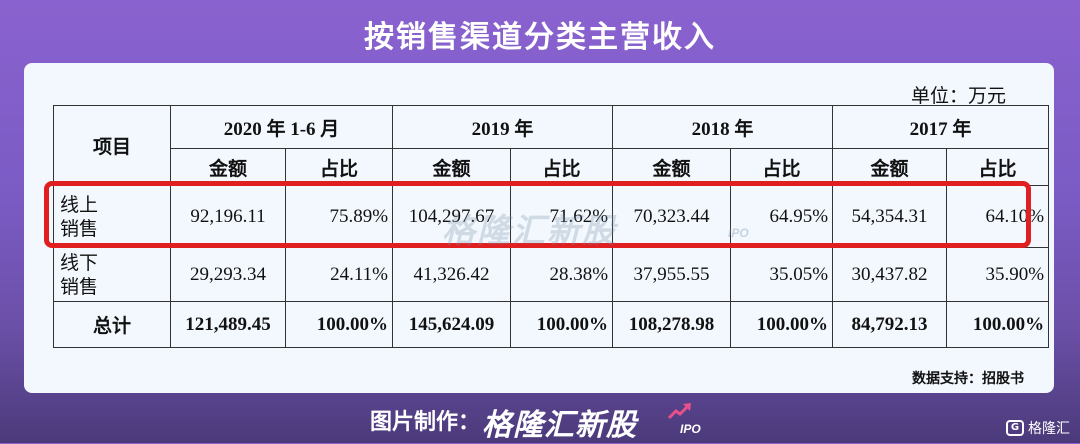  I want to click on period-header: 2019 年, so click(503, 127).